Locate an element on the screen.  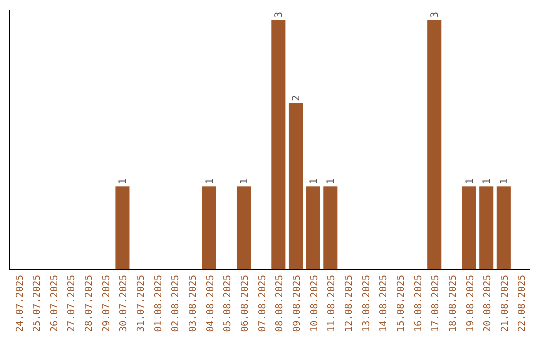
x-tick-label: 07.08.2025 is located at coordinates (262, 303).